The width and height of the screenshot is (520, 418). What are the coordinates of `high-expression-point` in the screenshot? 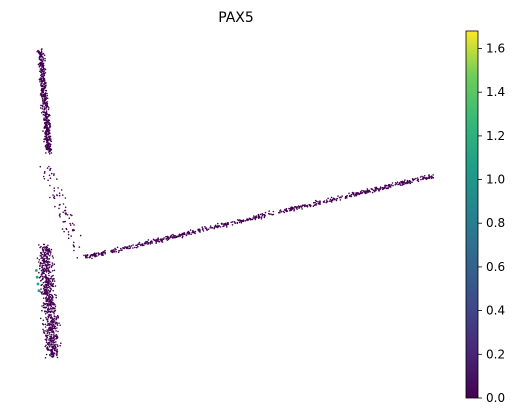 It's located at (36, 270).